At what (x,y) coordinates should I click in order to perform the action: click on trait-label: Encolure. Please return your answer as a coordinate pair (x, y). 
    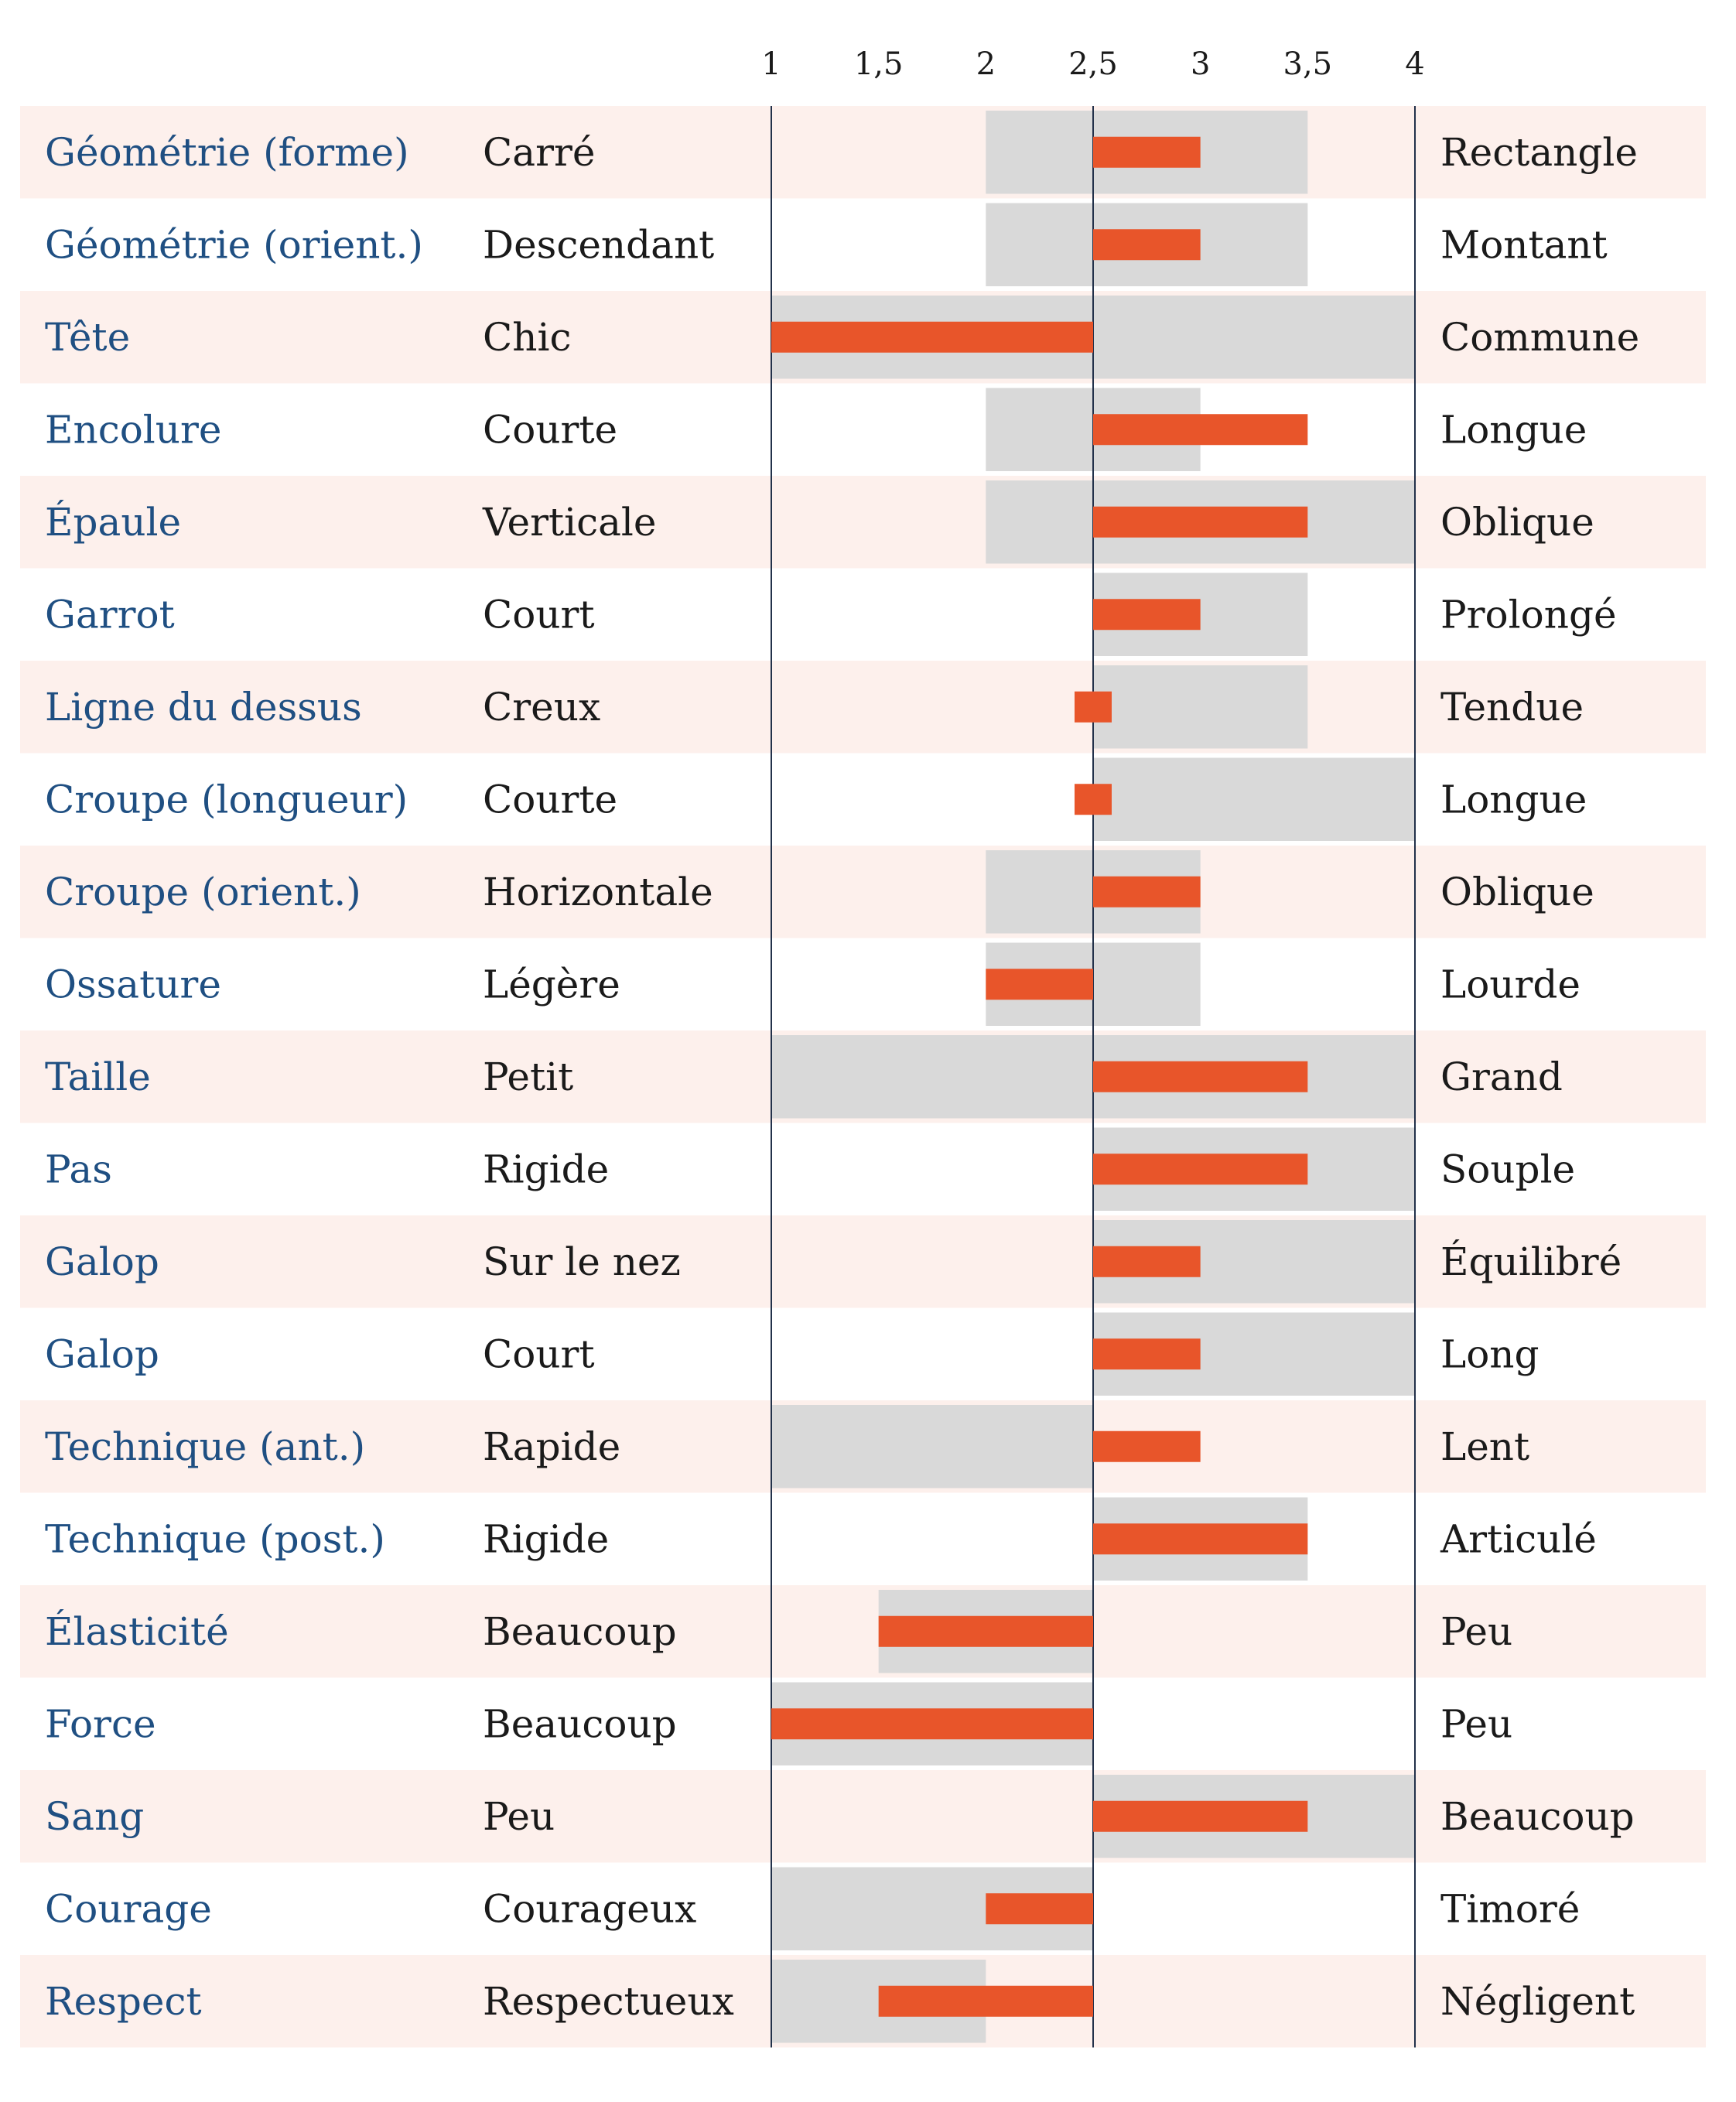
    Looking at the image, I should click on (133, 429).